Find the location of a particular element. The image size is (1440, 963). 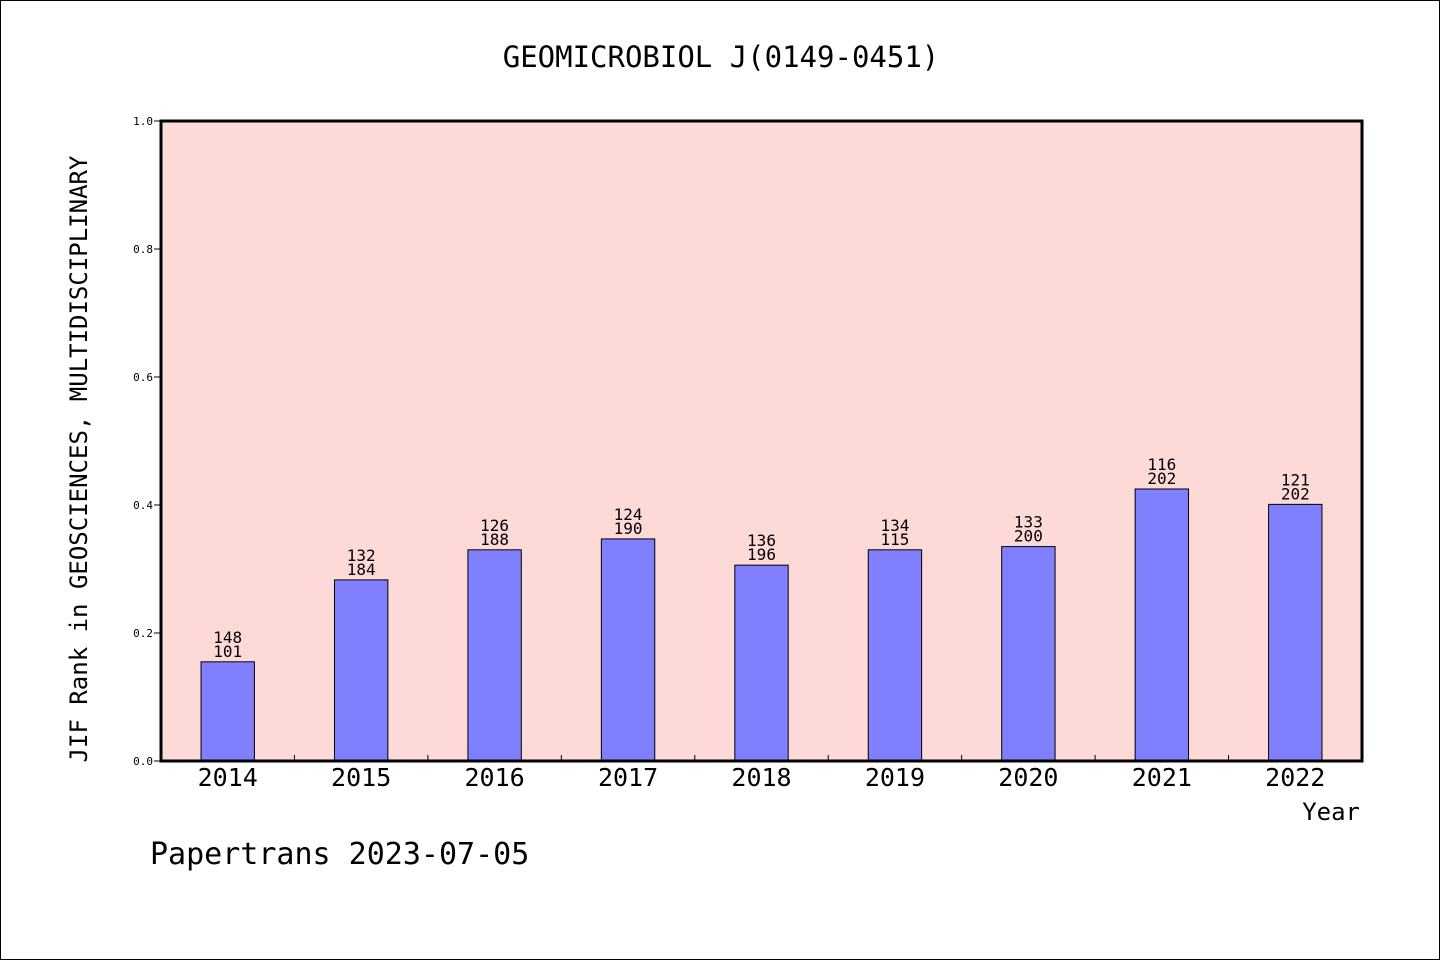

rank-label: 124 is located at coordinates (628, 514).